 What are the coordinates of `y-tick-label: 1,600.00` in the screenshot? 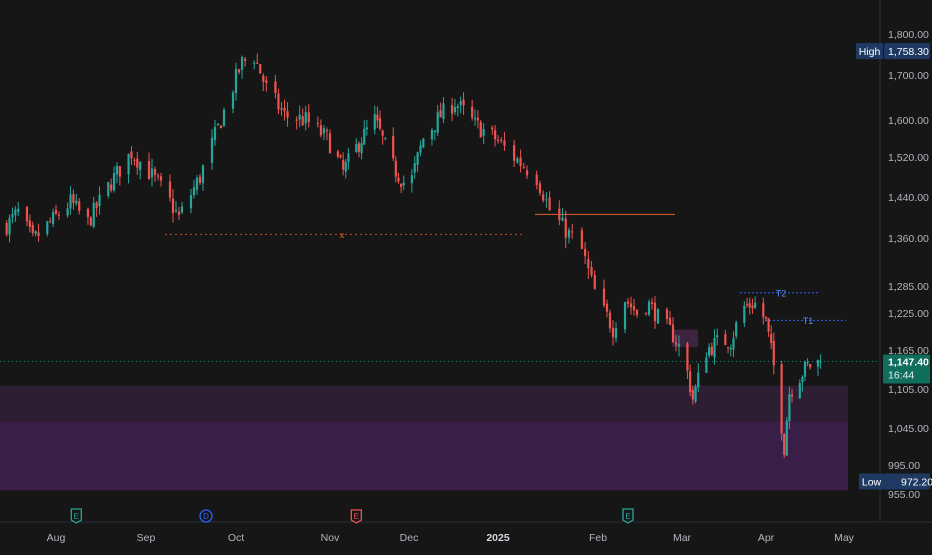 It's located at (908, 121).